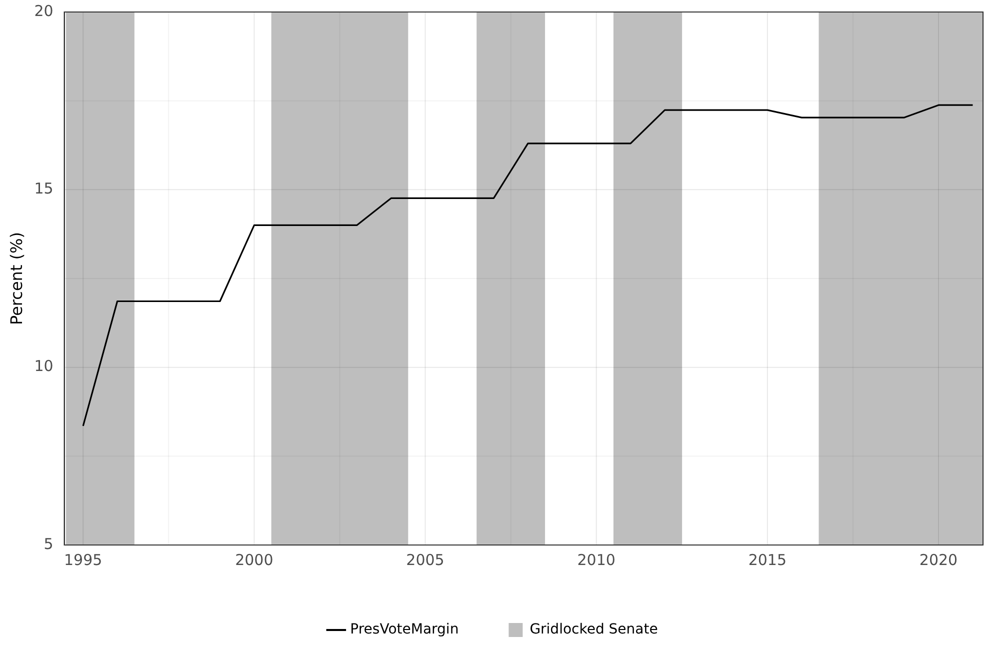 Image resolution: width=984 pixels, height=651 pixels. What do you see at coordinates (404, 630) in the screenshot?
I see `legend-label: PresVoteMargin` at bounding box center [404, 630].